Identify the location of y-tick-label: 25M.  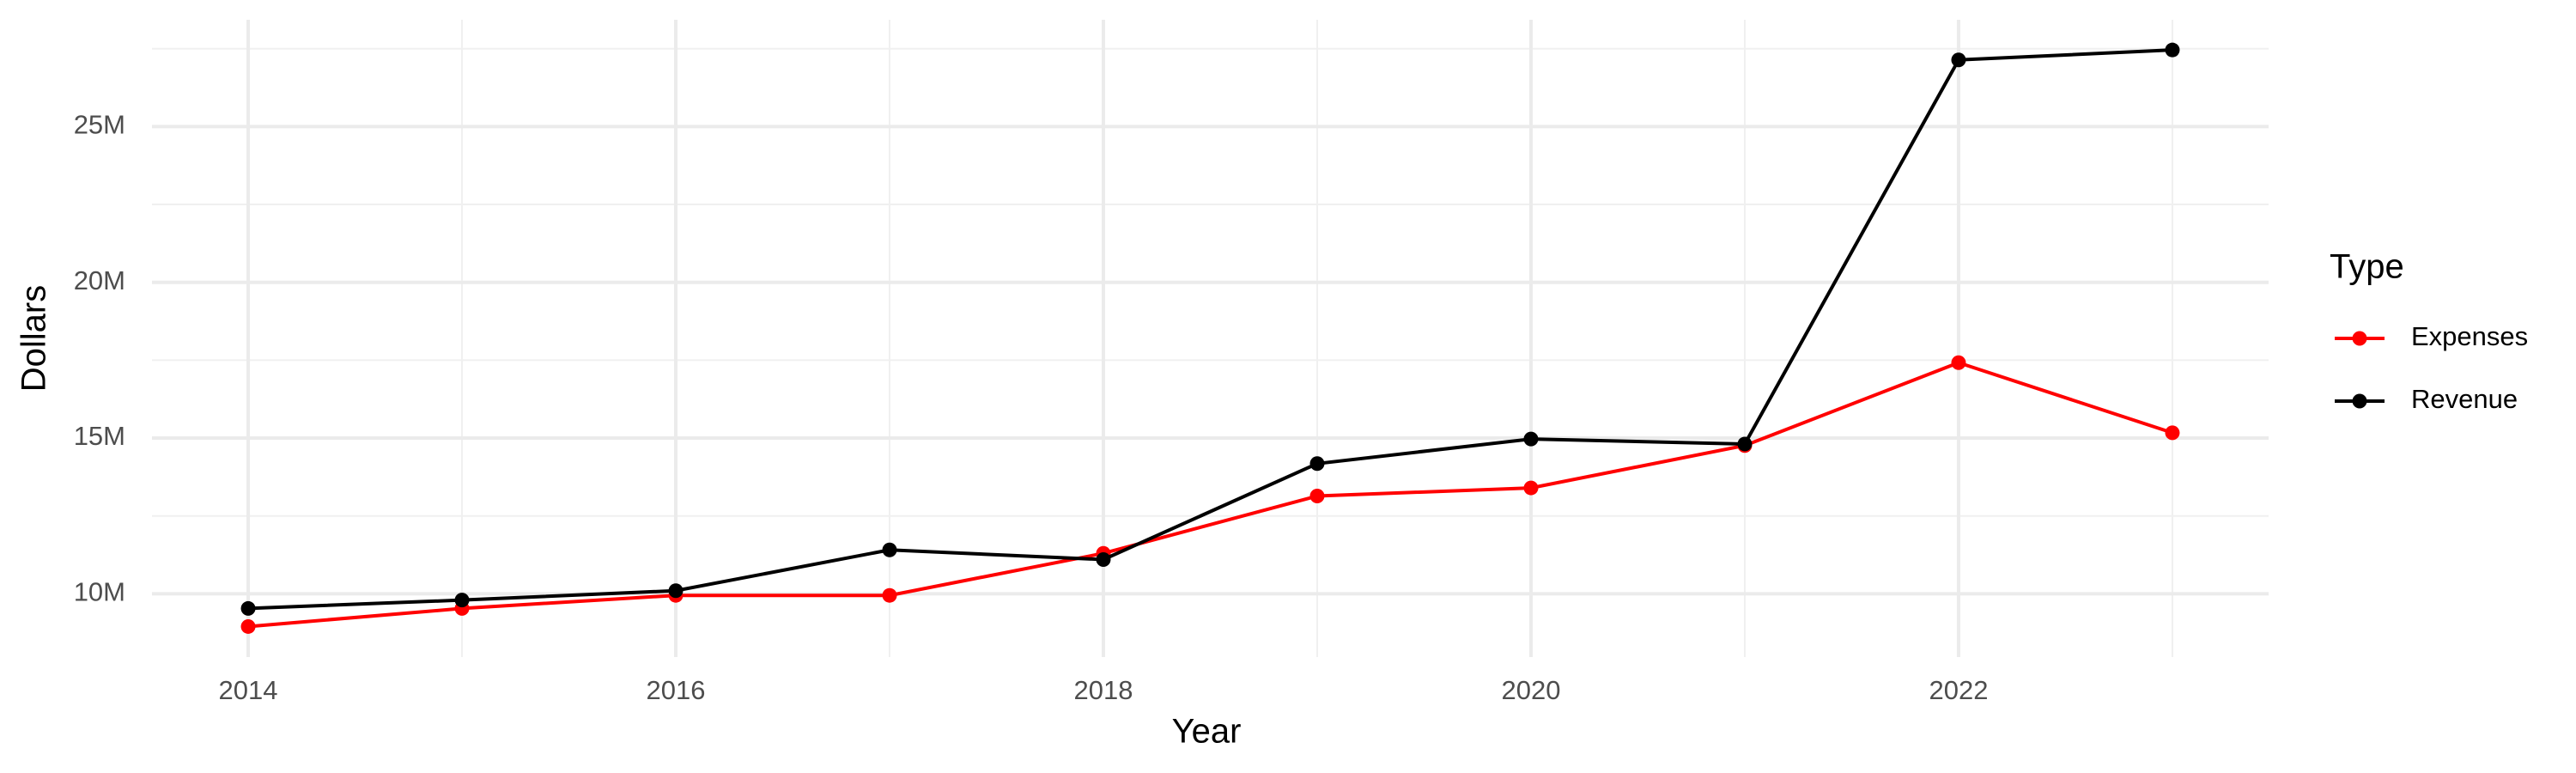
(99, 125).